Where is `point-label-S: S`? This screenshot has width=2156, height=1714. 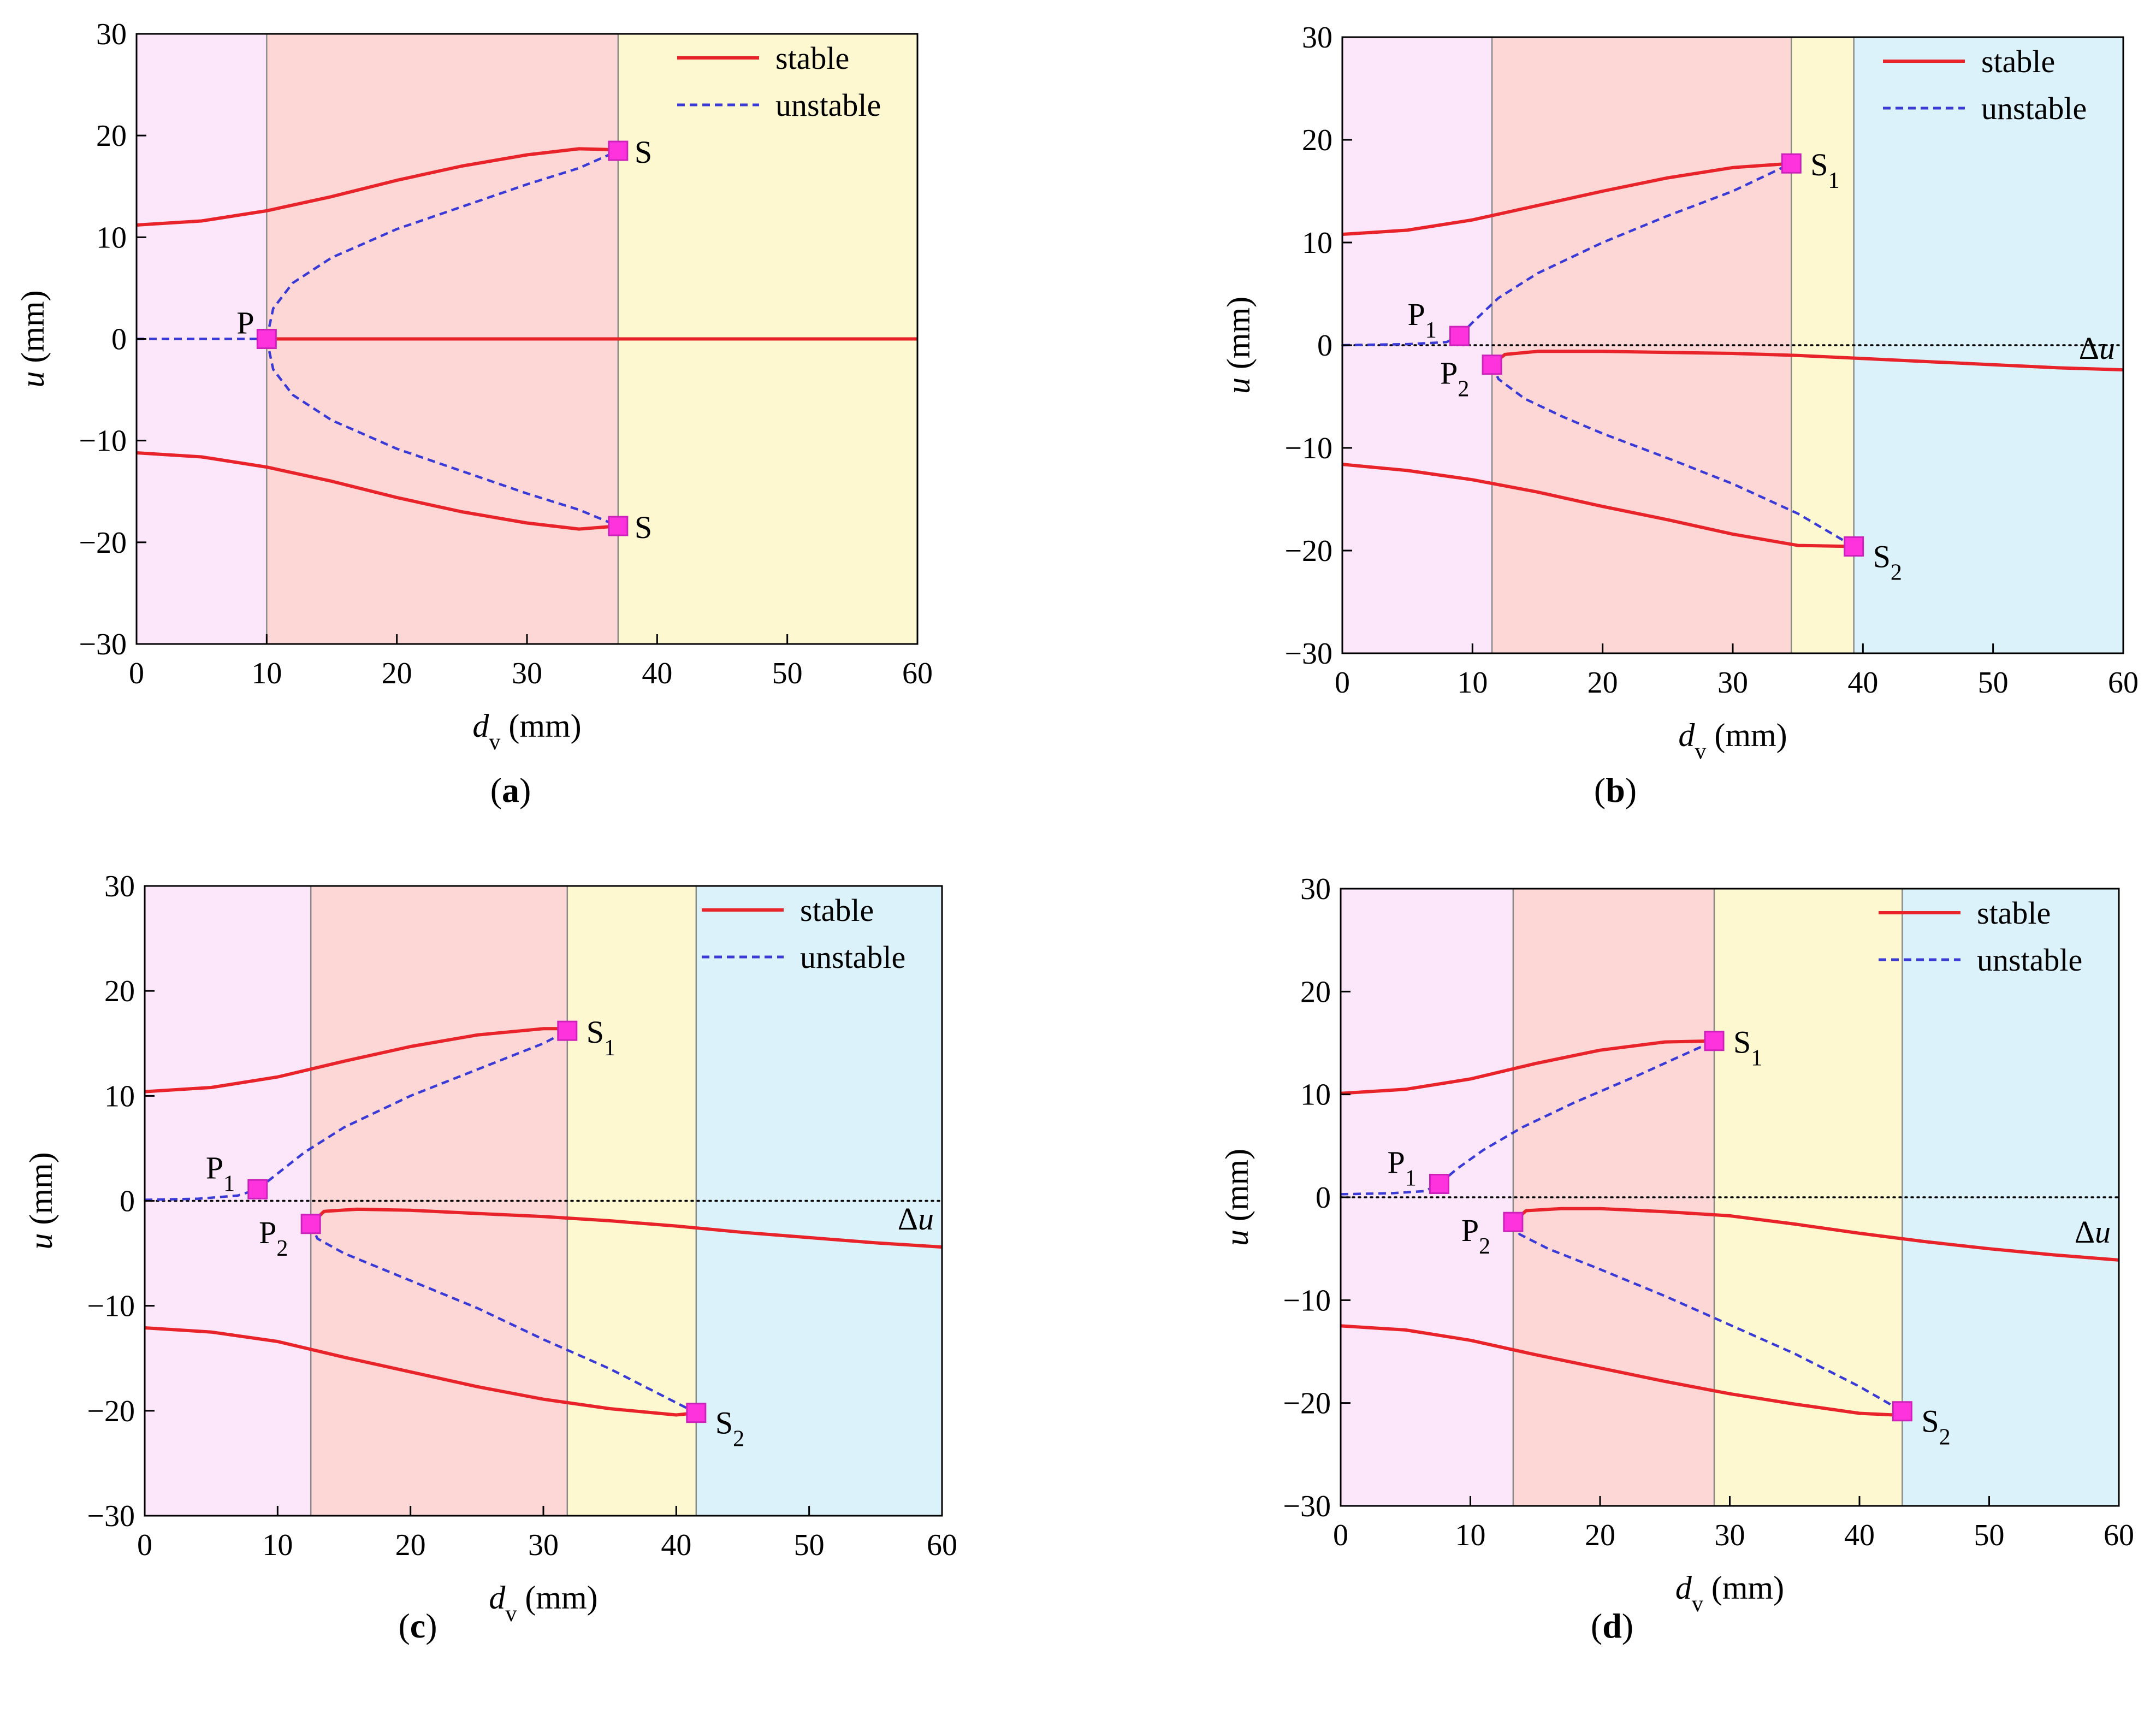
point-label-S: S is located at coordinates (643, 527).